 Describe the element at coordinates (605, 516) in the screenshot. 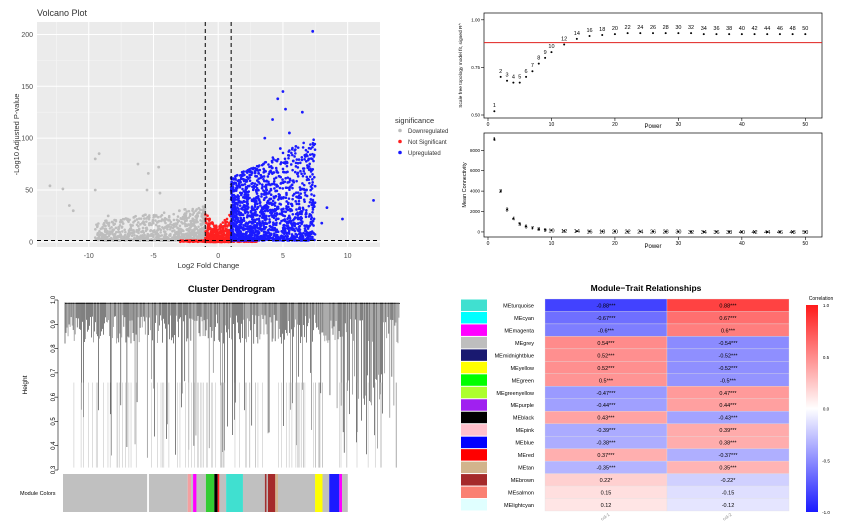

I see `trait-column-label: col-1` at that location.